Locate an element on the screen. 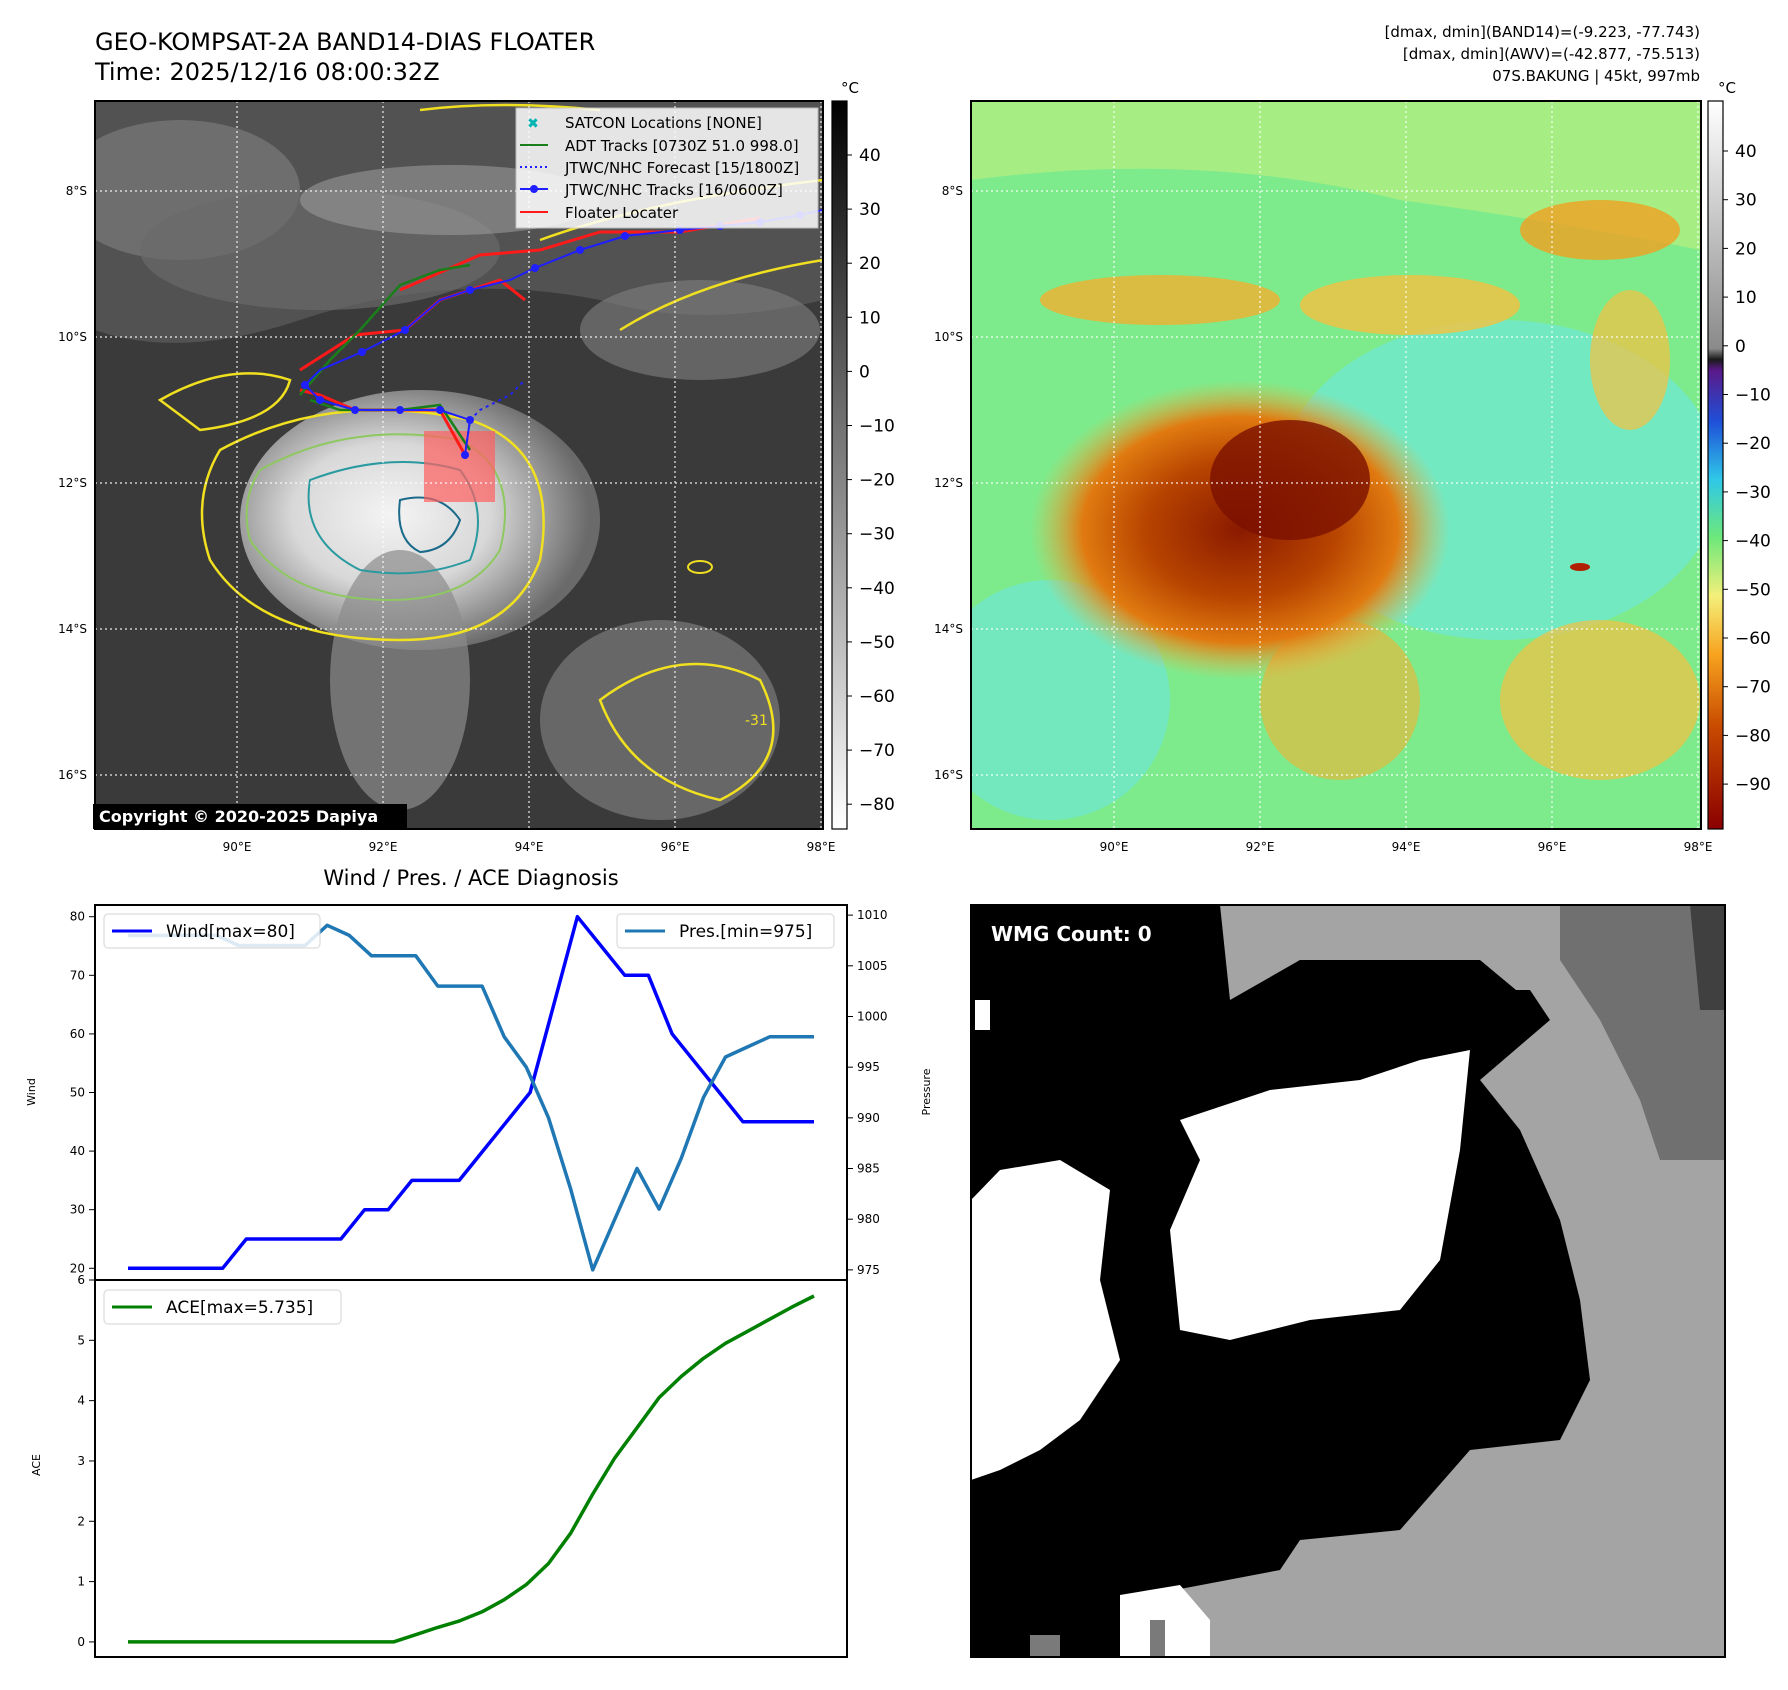  lat-tick-10s-left: 10°S is located at coordinates (72, 337).